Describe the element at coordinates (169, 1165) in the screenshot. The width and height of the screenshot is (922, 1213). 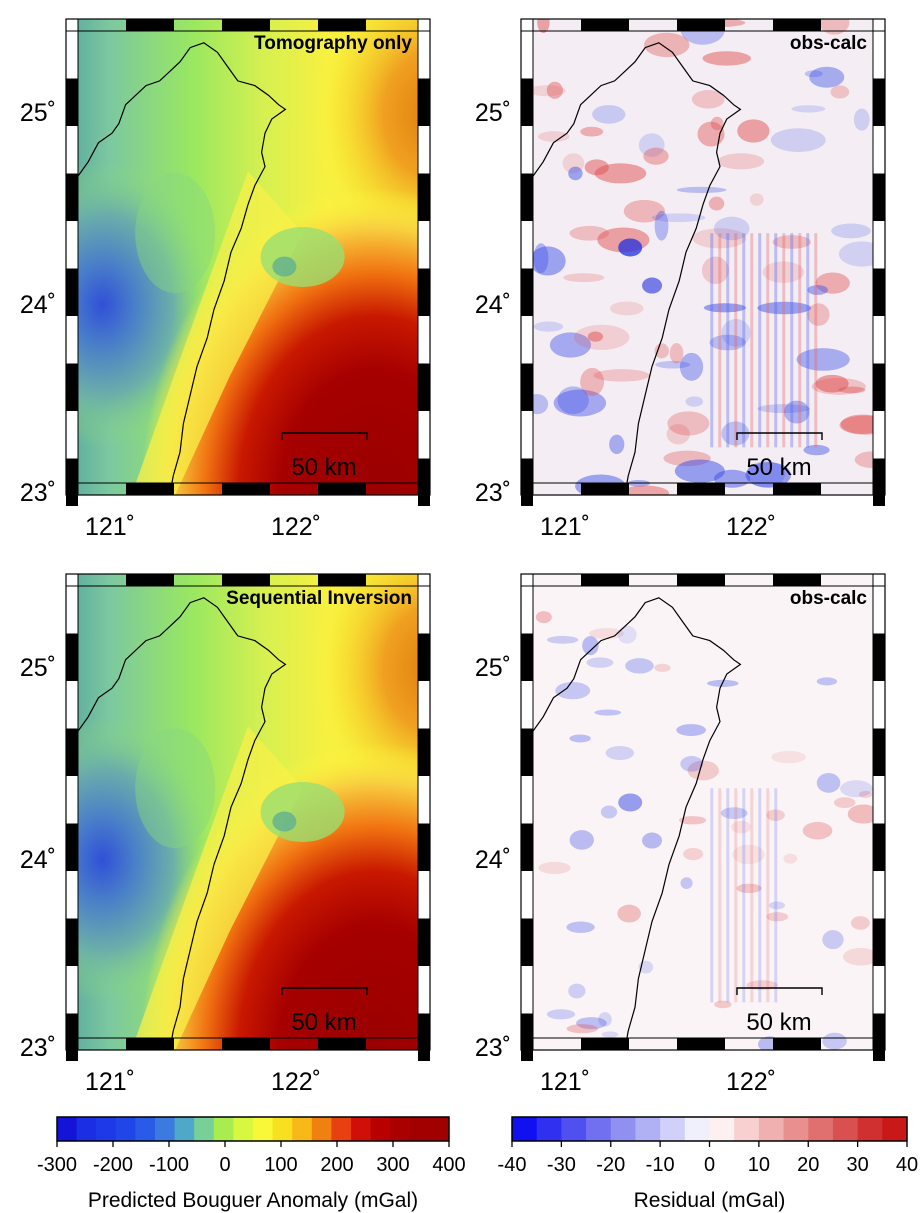
I see `colorbar-tick-label: -100` at that location.